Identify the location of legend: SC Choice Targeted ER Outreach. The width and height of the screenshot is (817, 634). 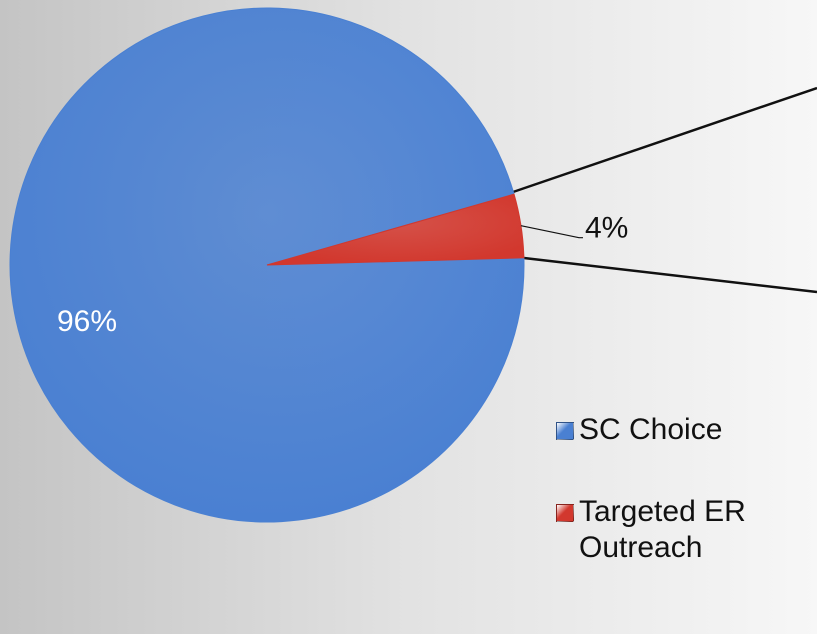
(683, 512).